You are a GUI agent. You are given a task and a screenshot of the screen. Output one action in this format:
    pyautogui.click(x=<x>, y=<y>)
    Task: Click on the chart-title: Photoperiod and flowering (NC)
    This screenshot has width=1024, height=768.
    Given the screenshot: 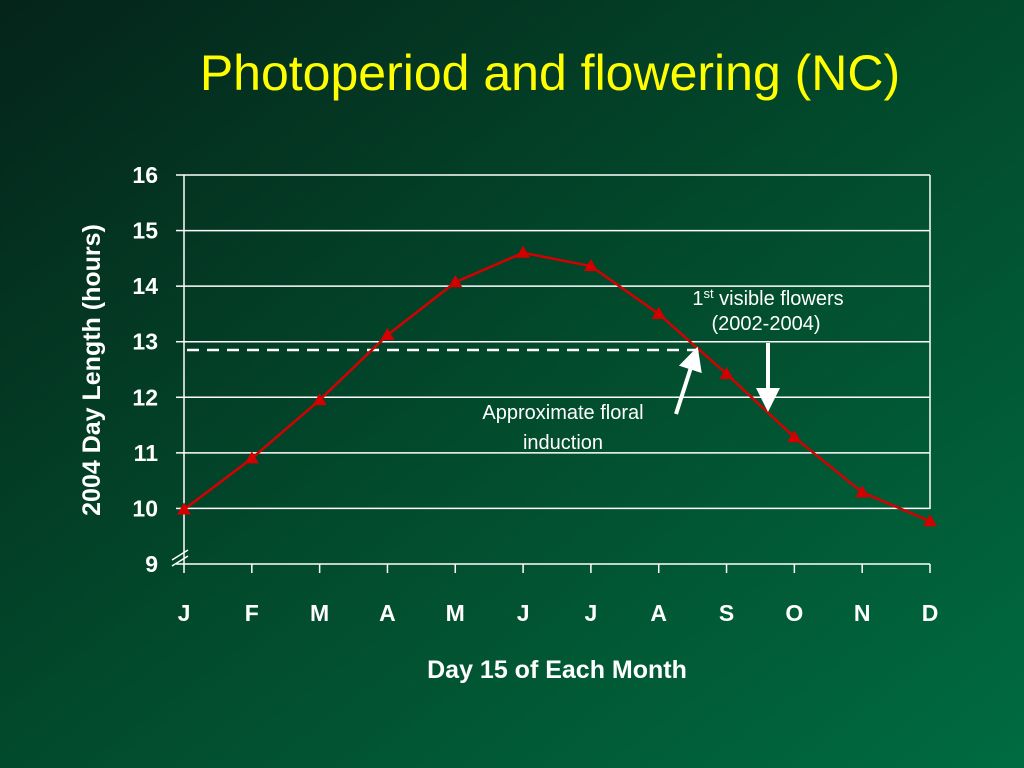 What is the action you would take?
    pyautogui.click(x=550, y=73)
    